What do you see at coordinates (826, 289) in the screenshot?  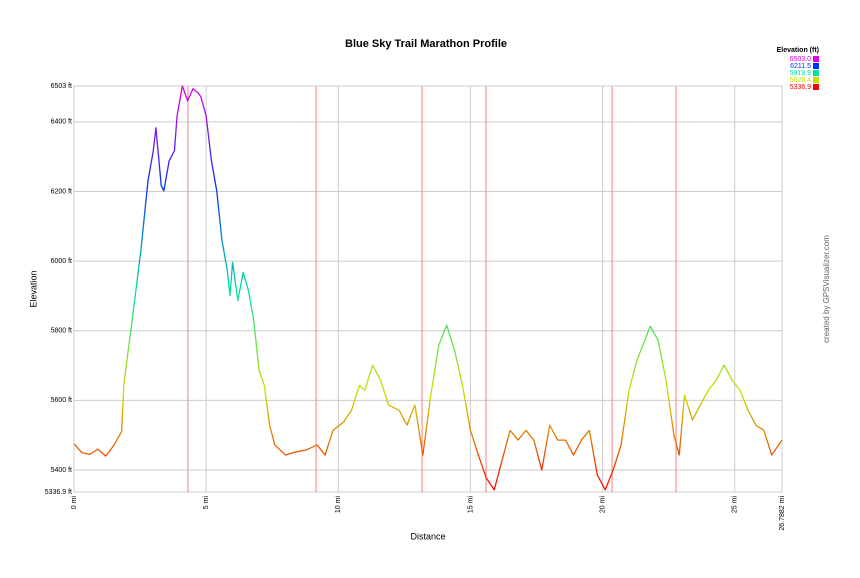 I see `credit: created by GPSVisualizer.com` at bounding box center [826, 289].